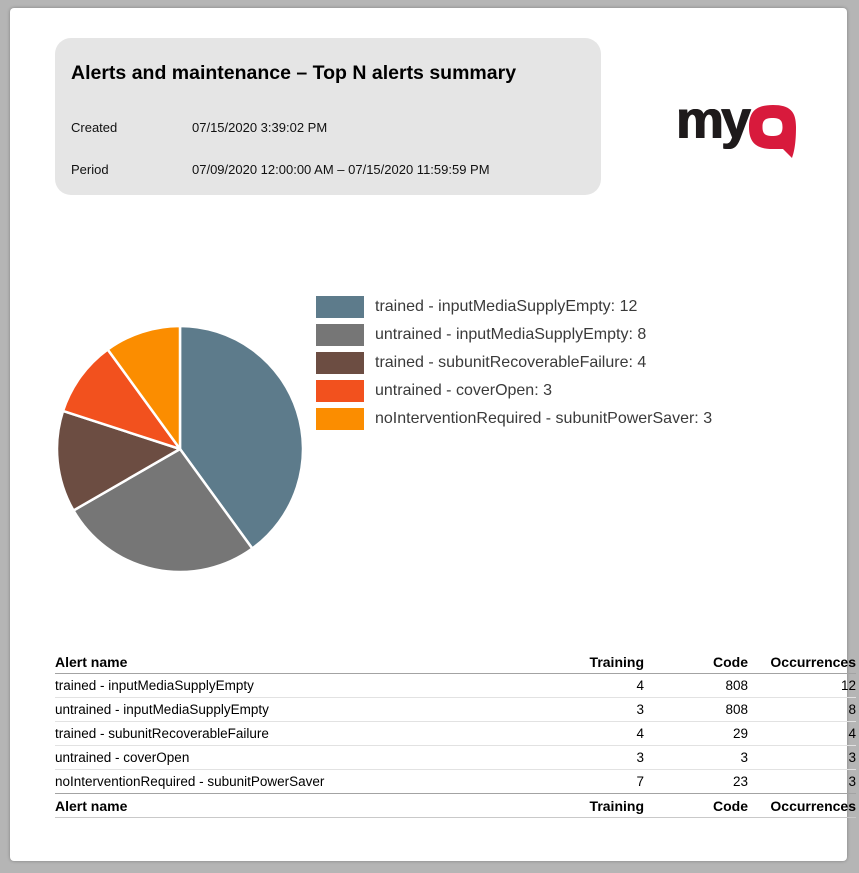  I want to click on table-row-2: trained - subunitRecoverableFailure 4 29 4, so click(455, 733).